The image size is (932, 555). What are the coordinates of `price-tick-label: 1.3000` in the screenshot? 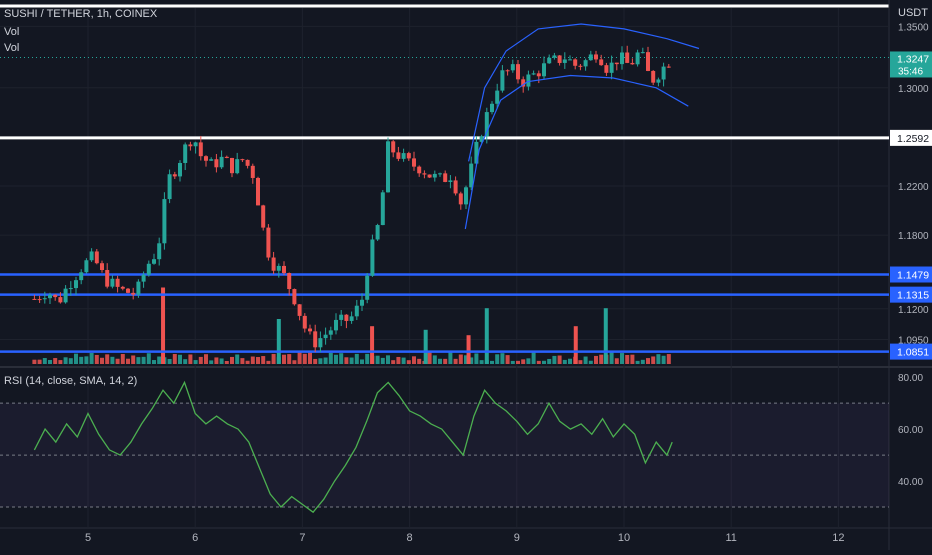 It's located at (913, 89).